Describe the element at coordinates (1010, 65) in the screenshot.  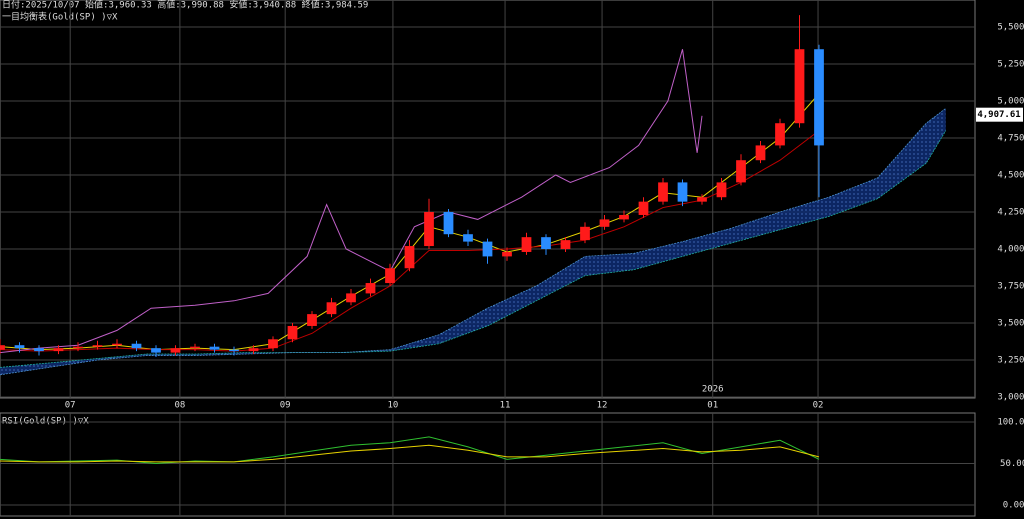
I see `y-tick-label: 5,250.00` at that location.